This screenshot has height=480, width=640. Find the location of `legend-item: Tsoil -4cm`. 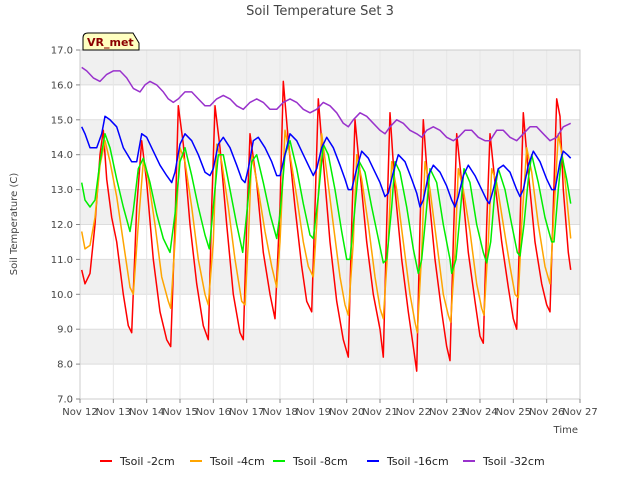

legend-item: Tsoil -4cm is located at coordinates (227, 461).